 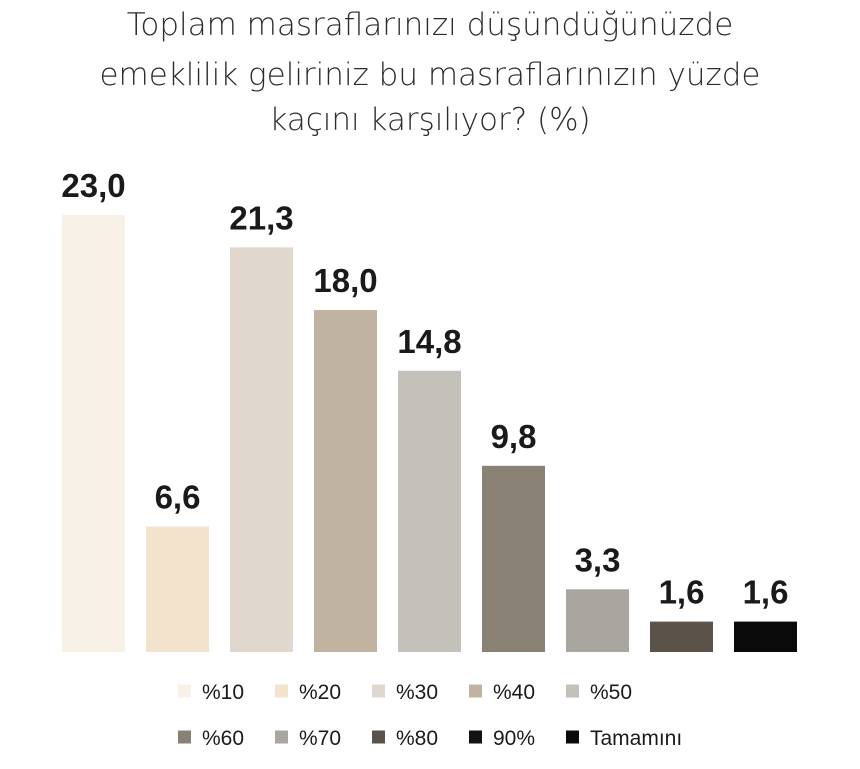 What do you see at coordinates (514, 738) in the screenshot?
I see `legend-label-9: 90%` at bounding box center [514, 738].